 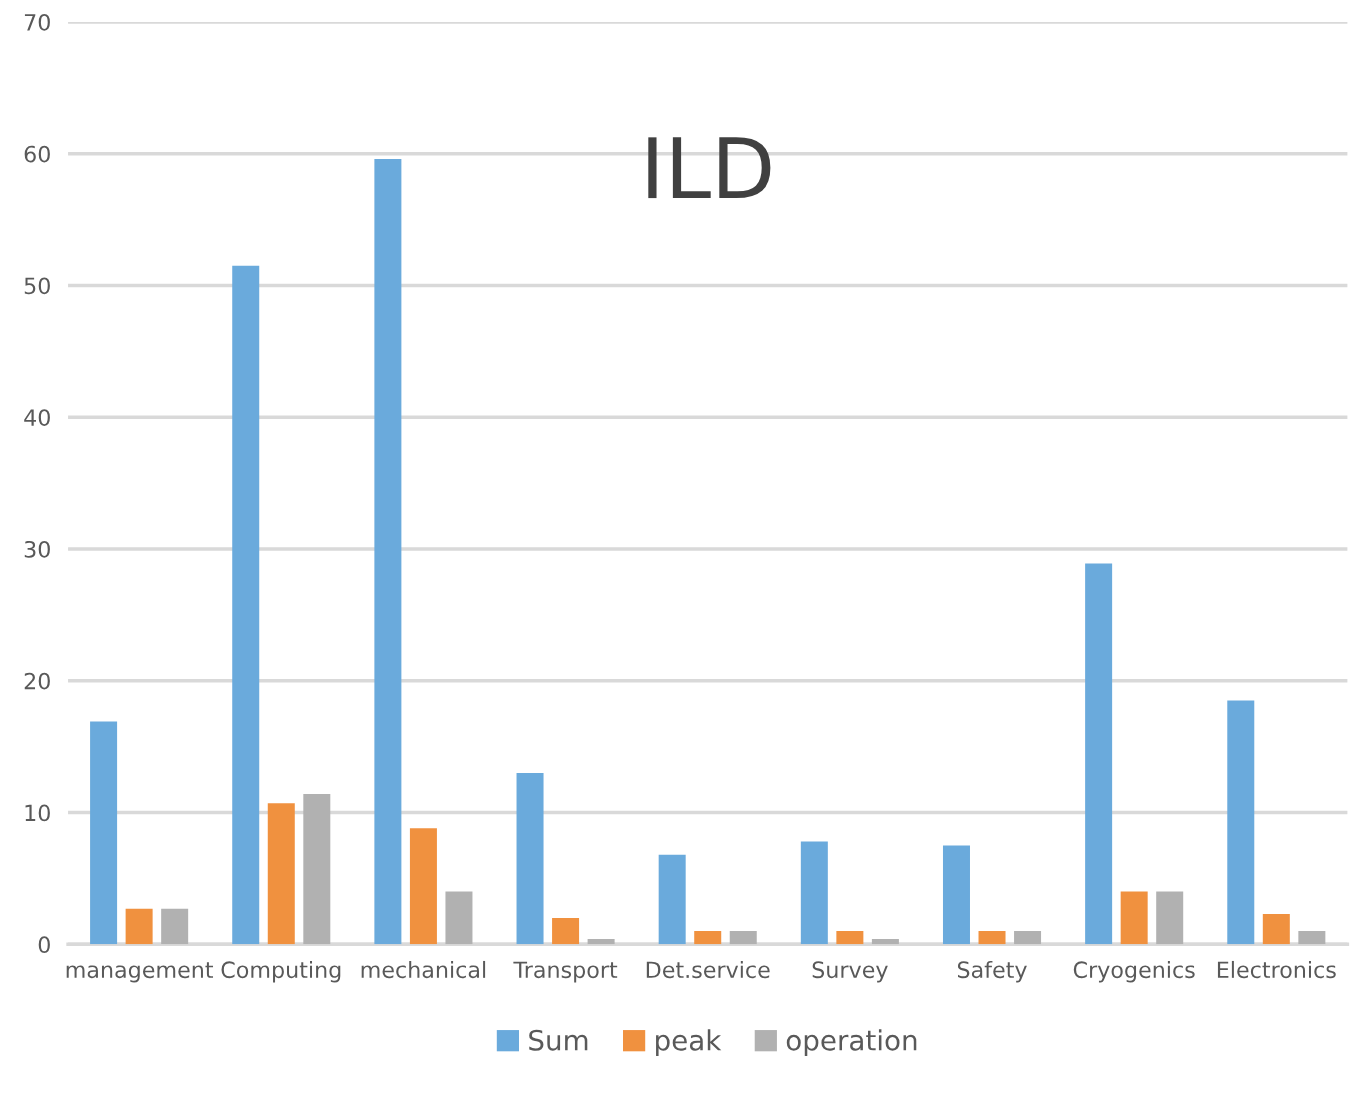 What do you see at coordinates (850, 972) in the screenshot?
I see `x-tick-label: Survey` at bounding box center [850, 972].